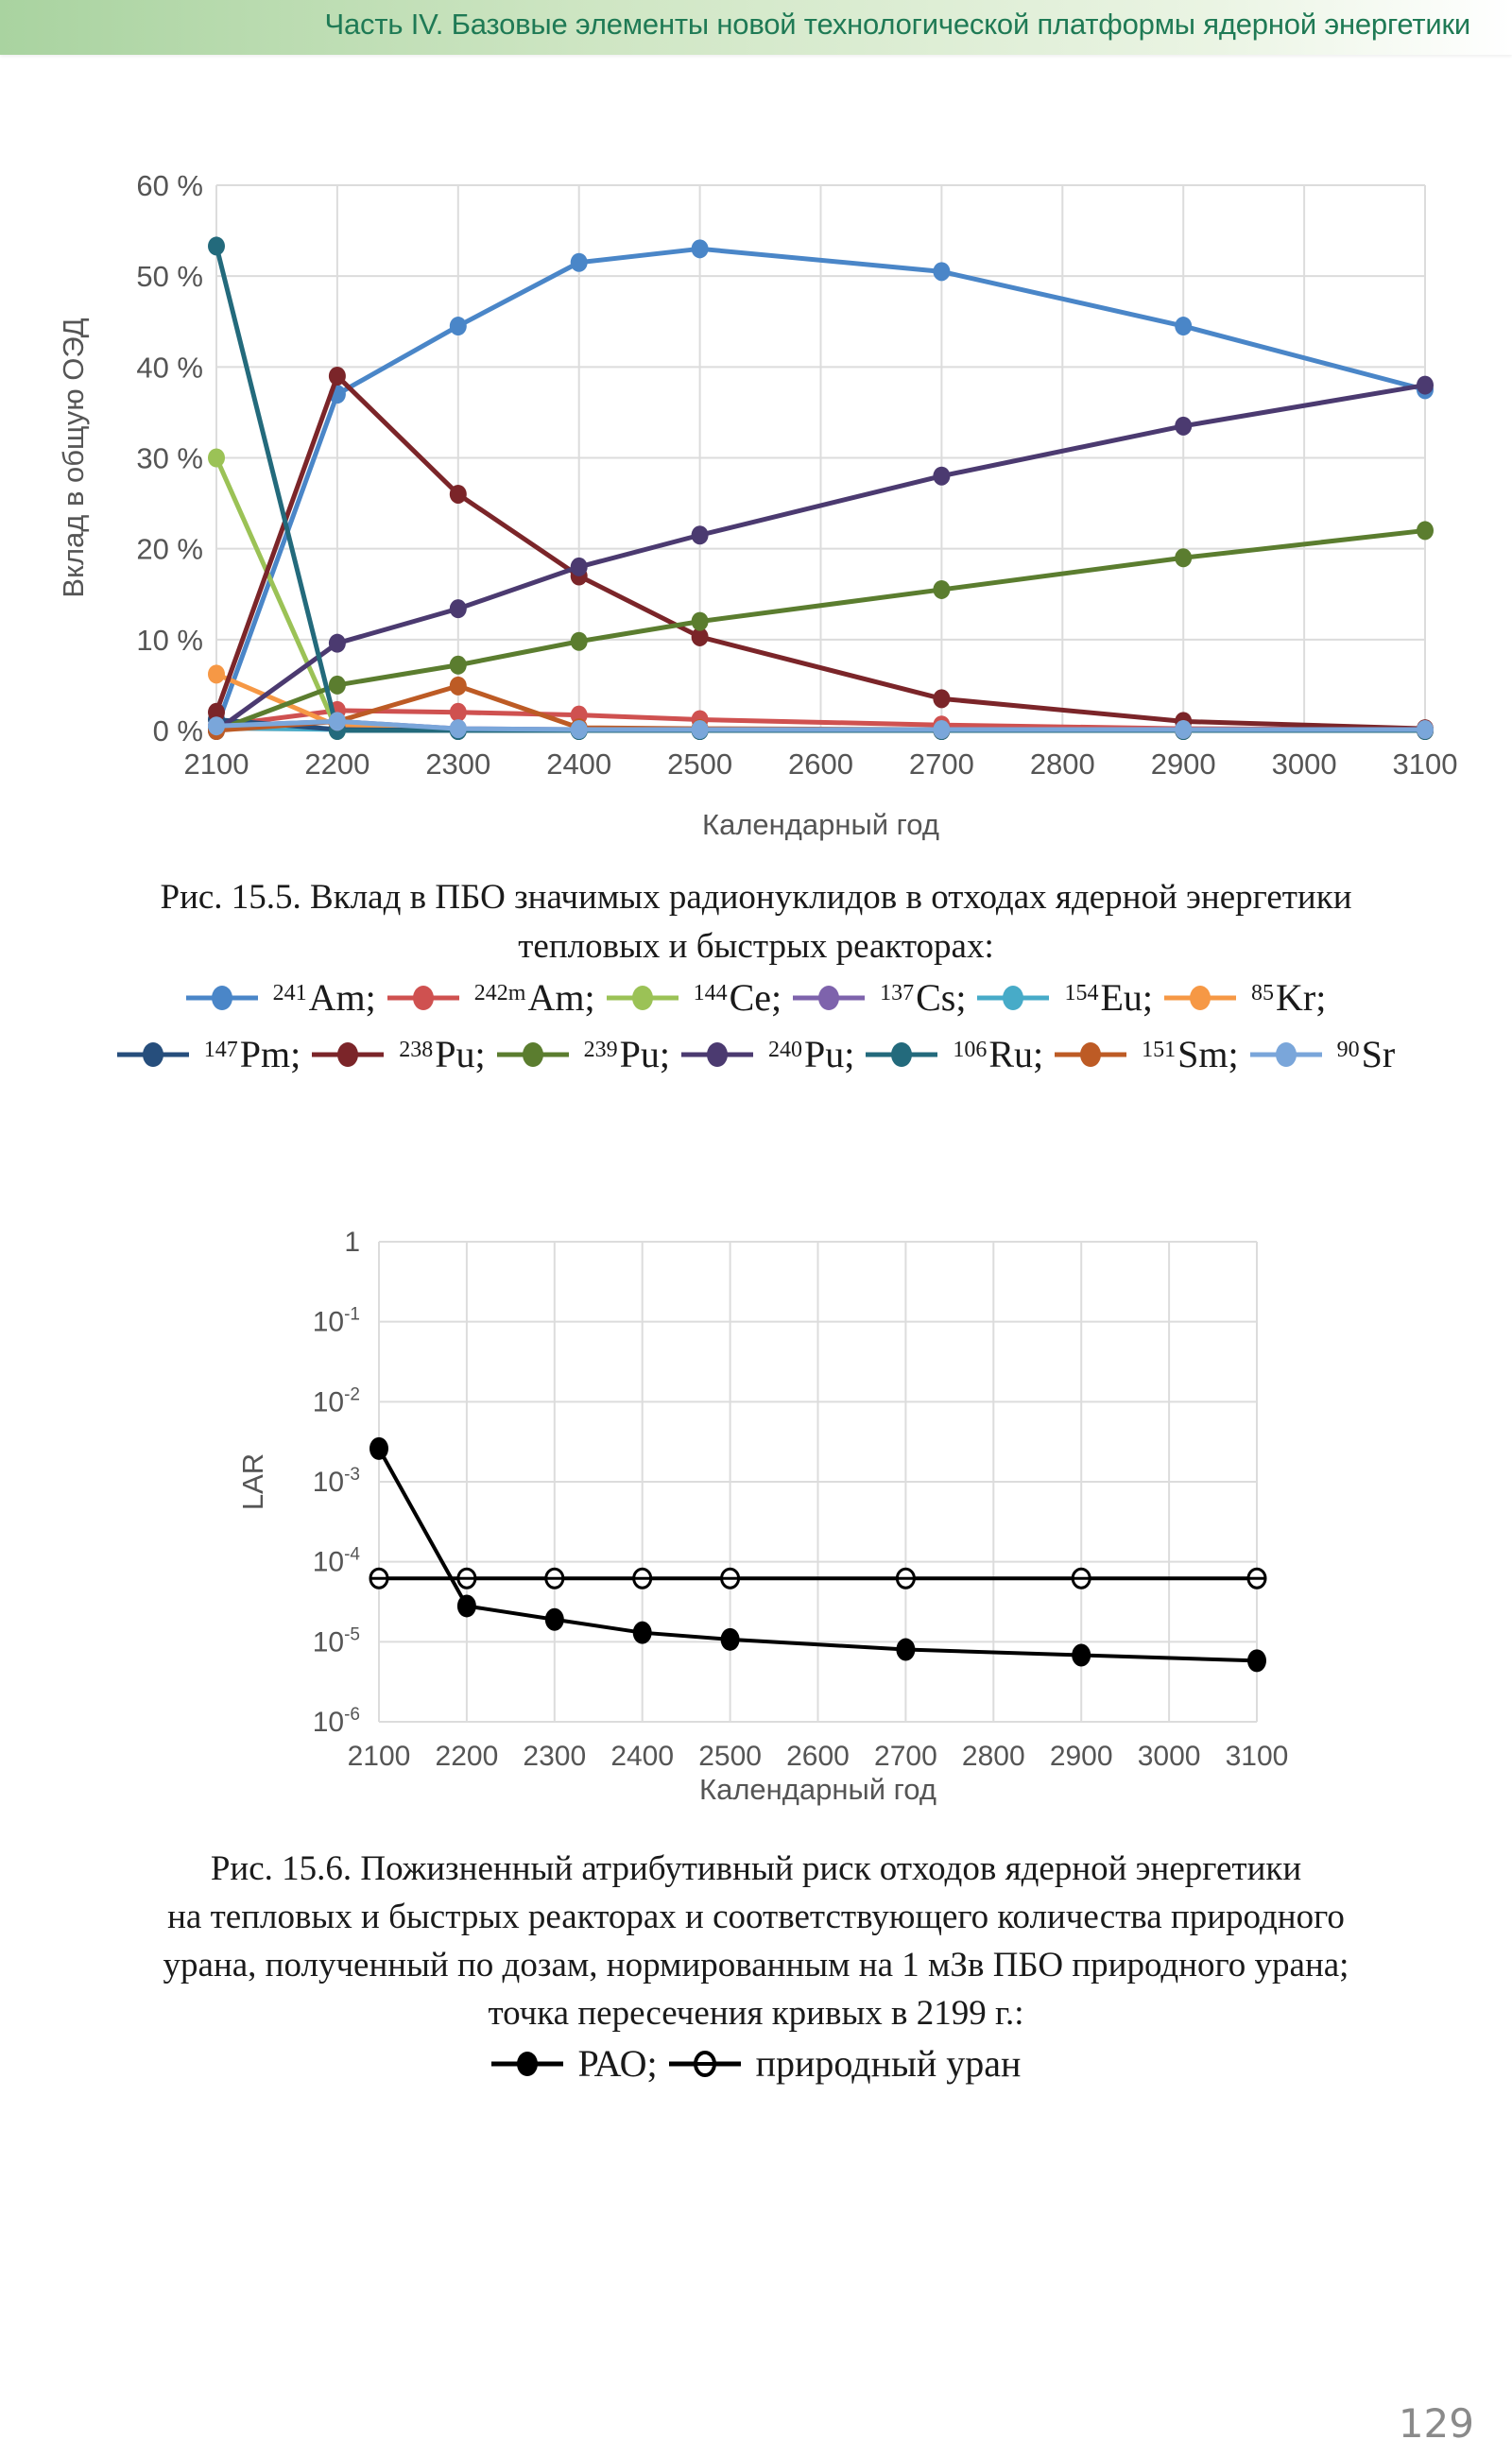 This screenshot has height=2457, width=1512. I want to click on legend-item-147-pm: 147 Pm;, so click(208, 1054).